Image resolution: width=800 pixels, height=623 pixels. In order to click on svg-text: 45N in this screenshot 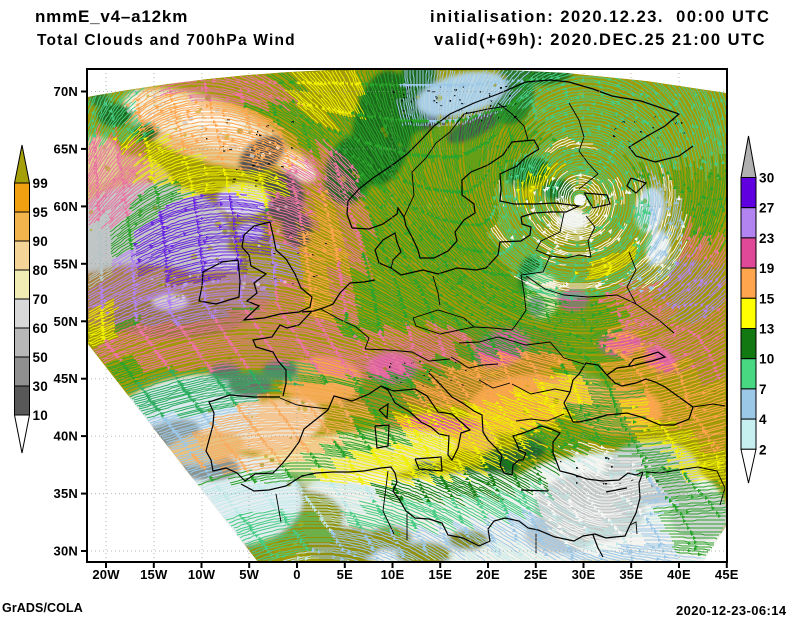, I will do `click(66, 378)`.